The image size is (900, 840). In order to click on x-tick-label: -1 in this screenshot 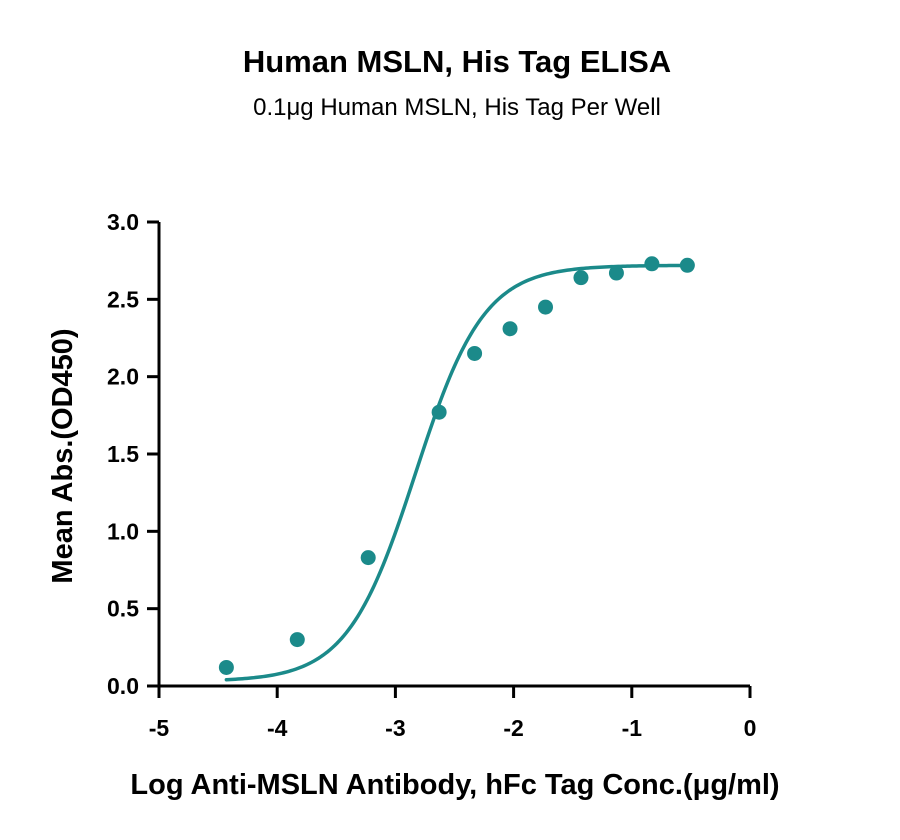, I will do `click(632, 728)`.